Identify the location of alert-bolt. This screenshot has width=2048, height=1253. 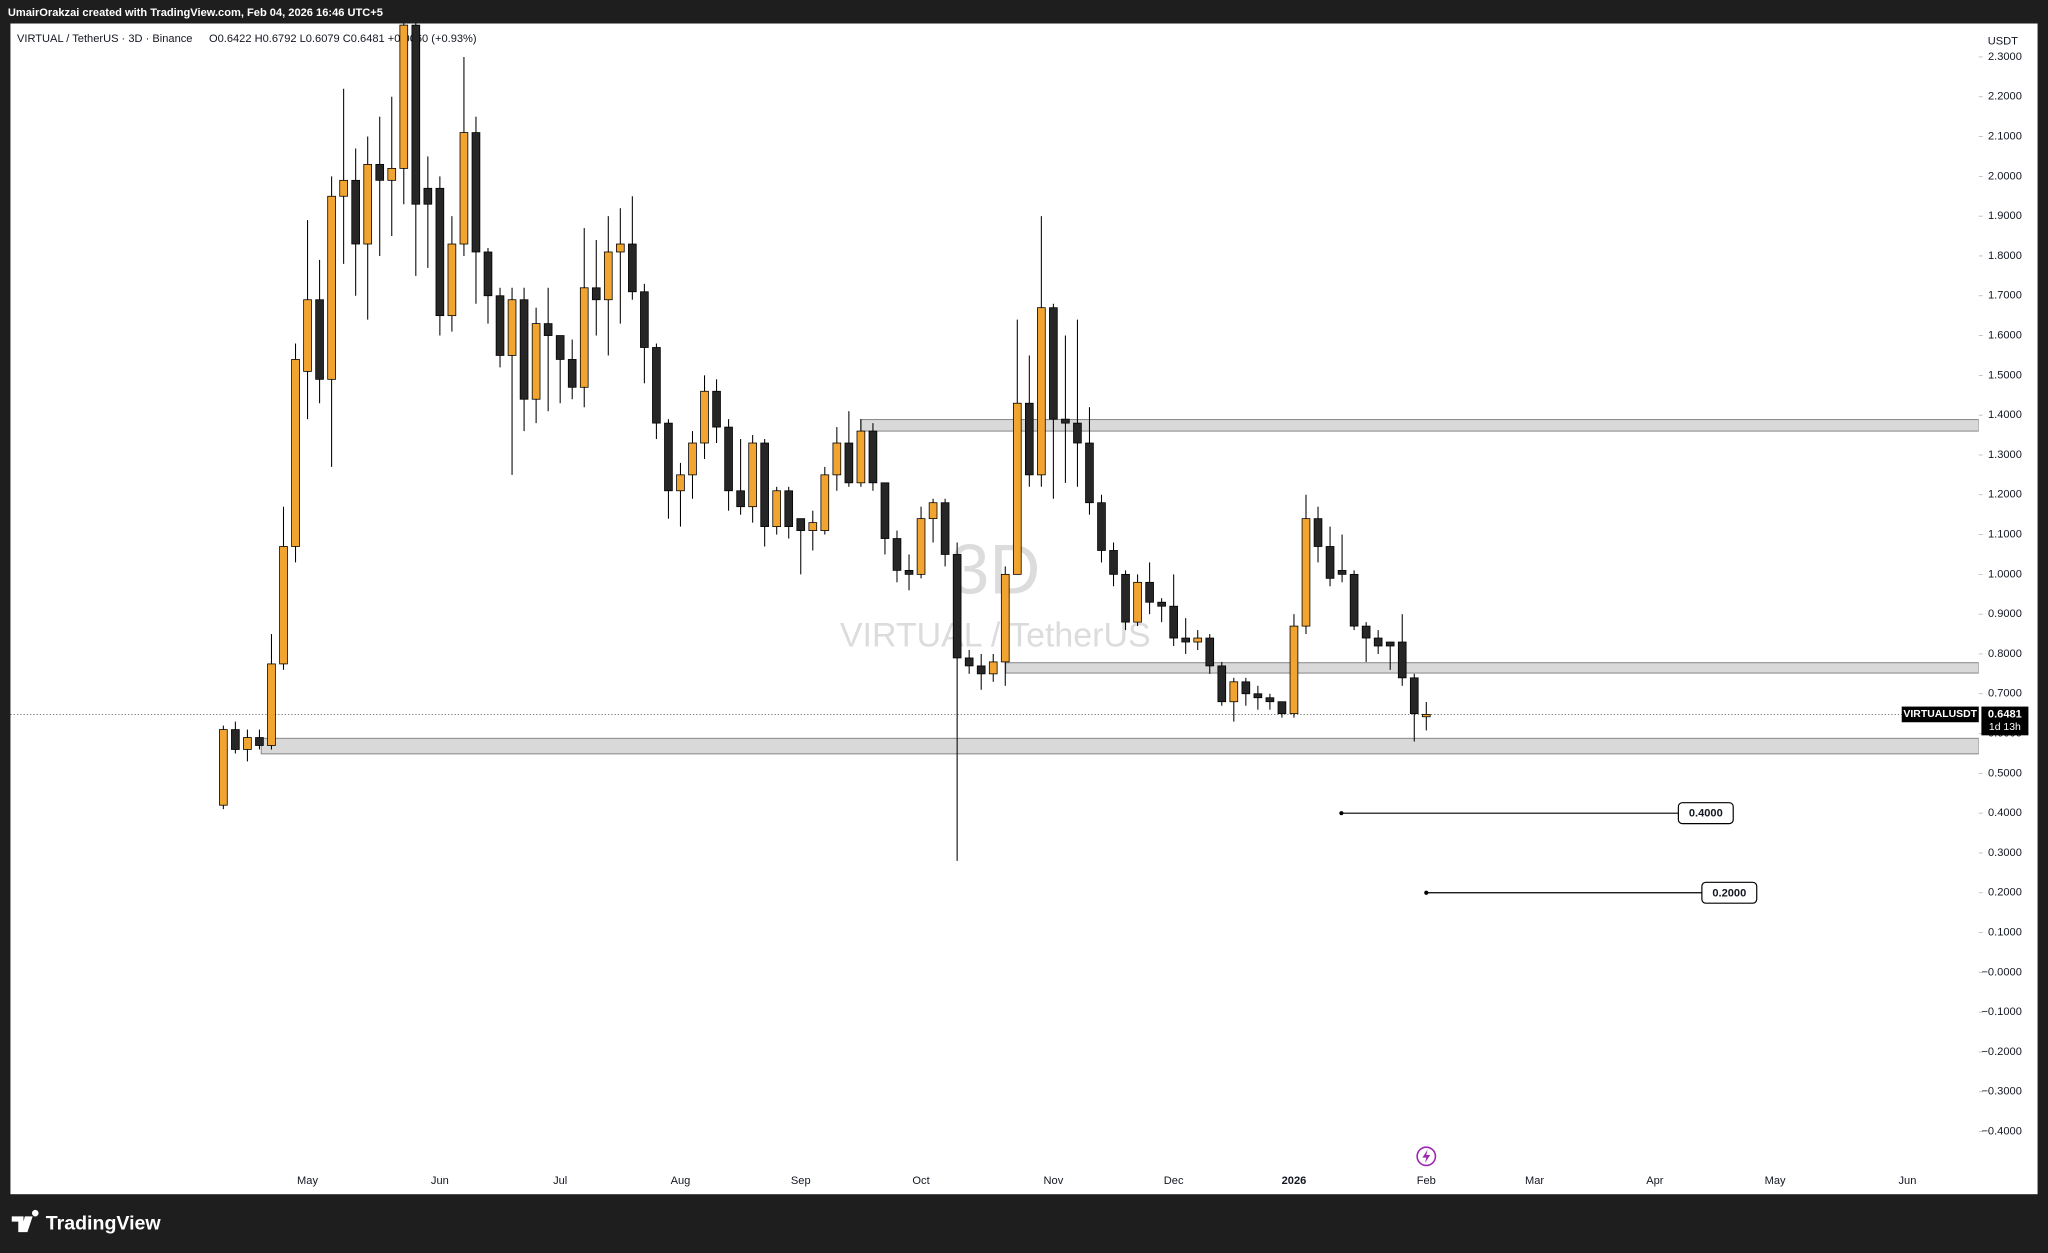
(1426, 1156).